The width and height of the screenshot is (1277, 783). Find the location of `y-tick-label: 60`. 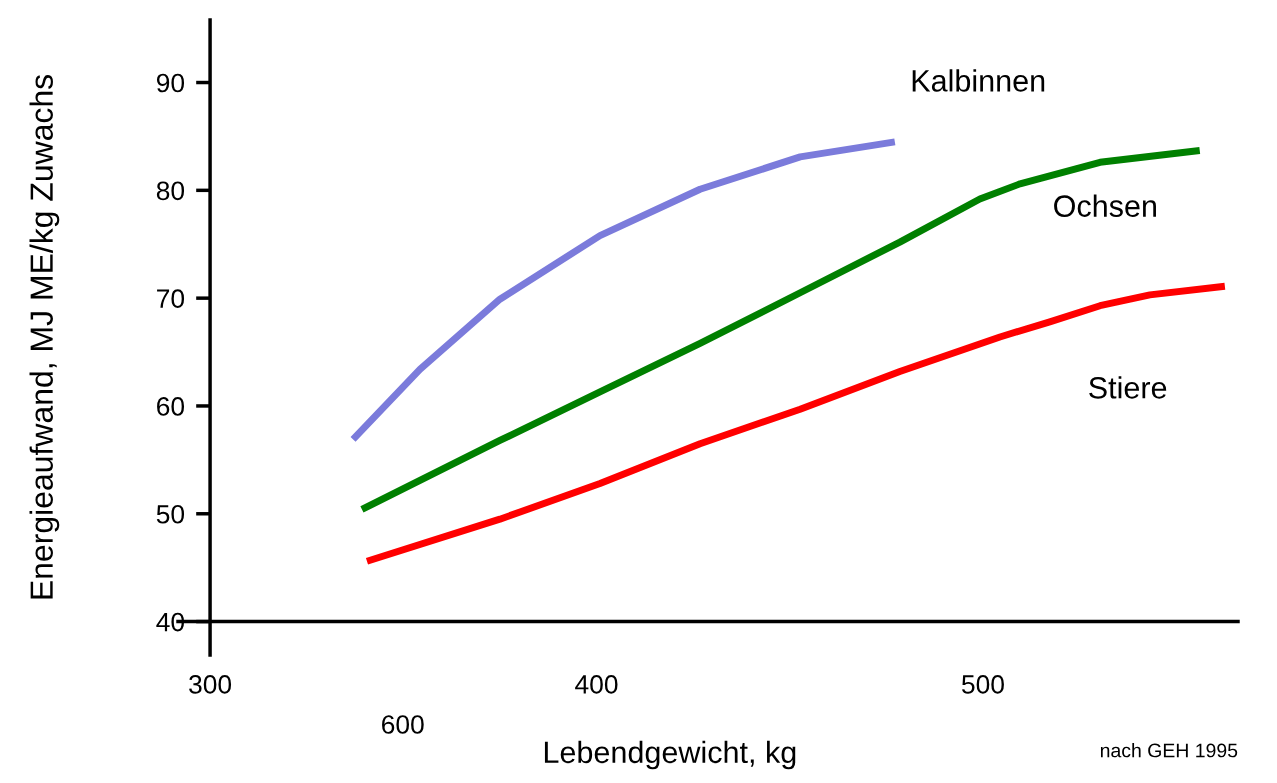

y-tick-label: 60 is located at coordinates (171, 406).